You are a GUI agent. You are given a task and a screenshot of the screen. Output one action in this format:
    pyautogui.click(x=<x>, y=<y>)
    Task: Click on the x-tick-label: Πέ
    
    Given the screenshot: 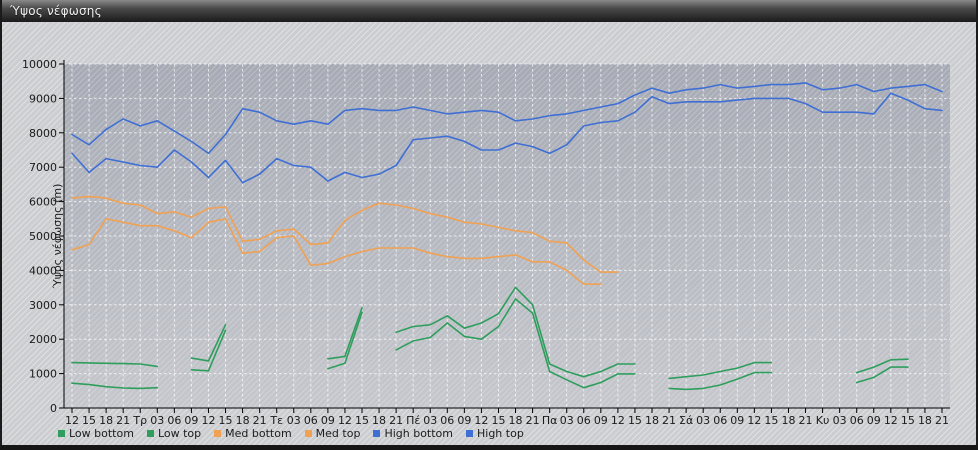 What is the action you would take?
    pyautogui.click(x=413, y=420)
    